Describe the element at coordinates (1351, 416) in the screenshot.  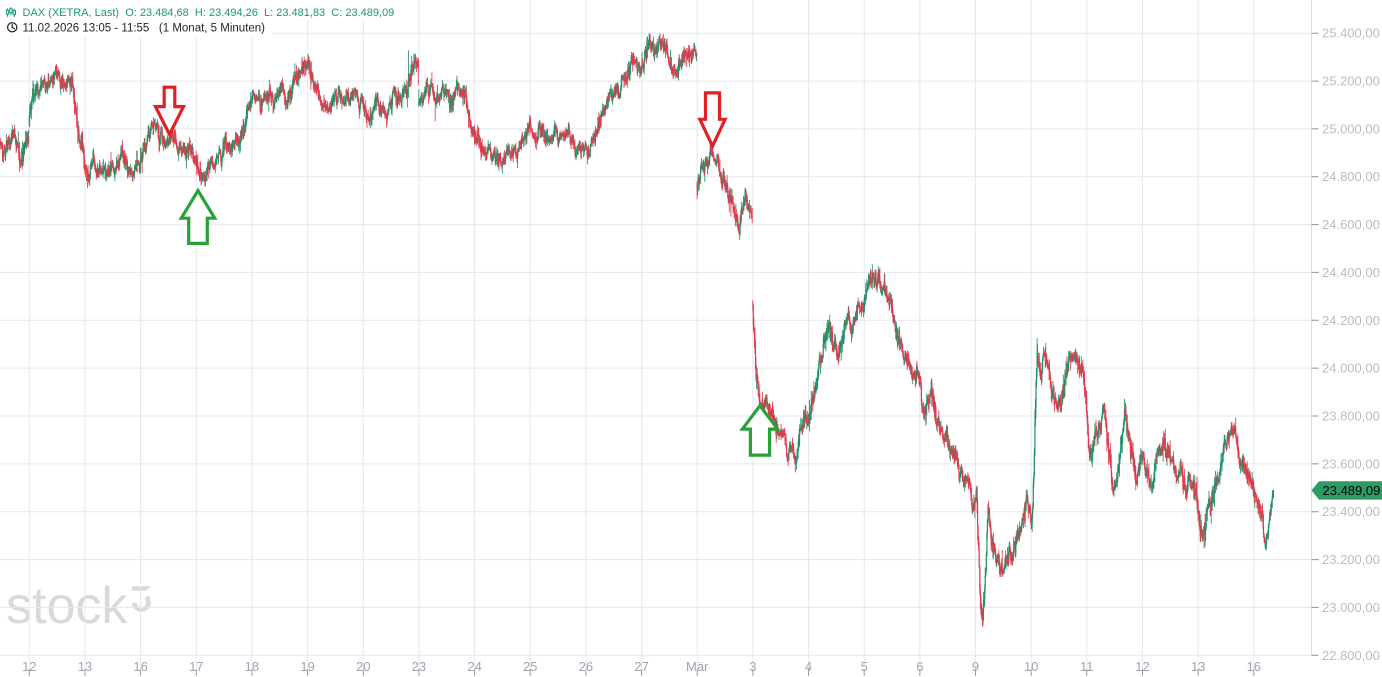
I see `svg-text: 23.800,00` at that location.